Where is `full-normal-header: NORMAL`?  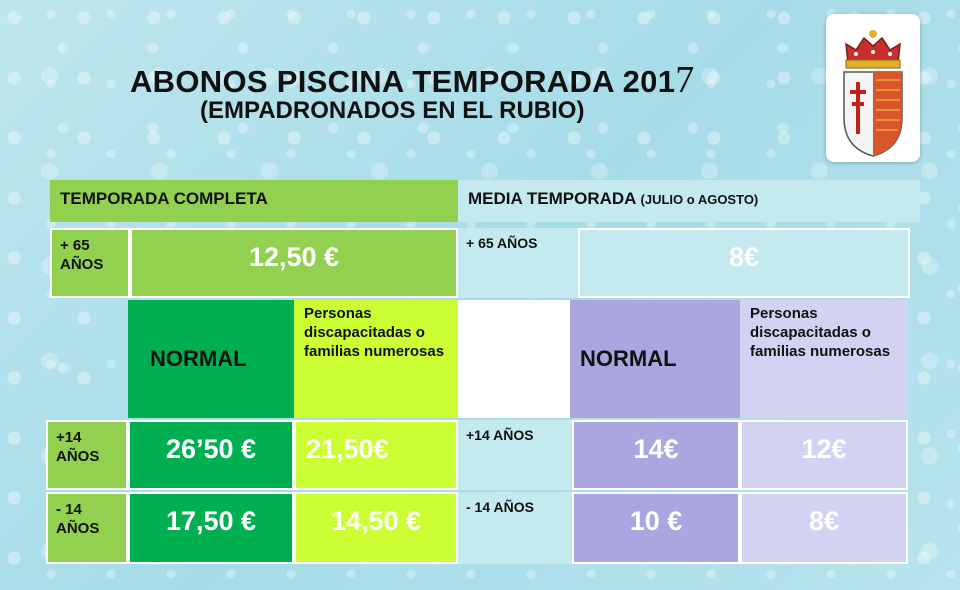 full-normal-header: NORMAL is located at coordinates (211, 359).